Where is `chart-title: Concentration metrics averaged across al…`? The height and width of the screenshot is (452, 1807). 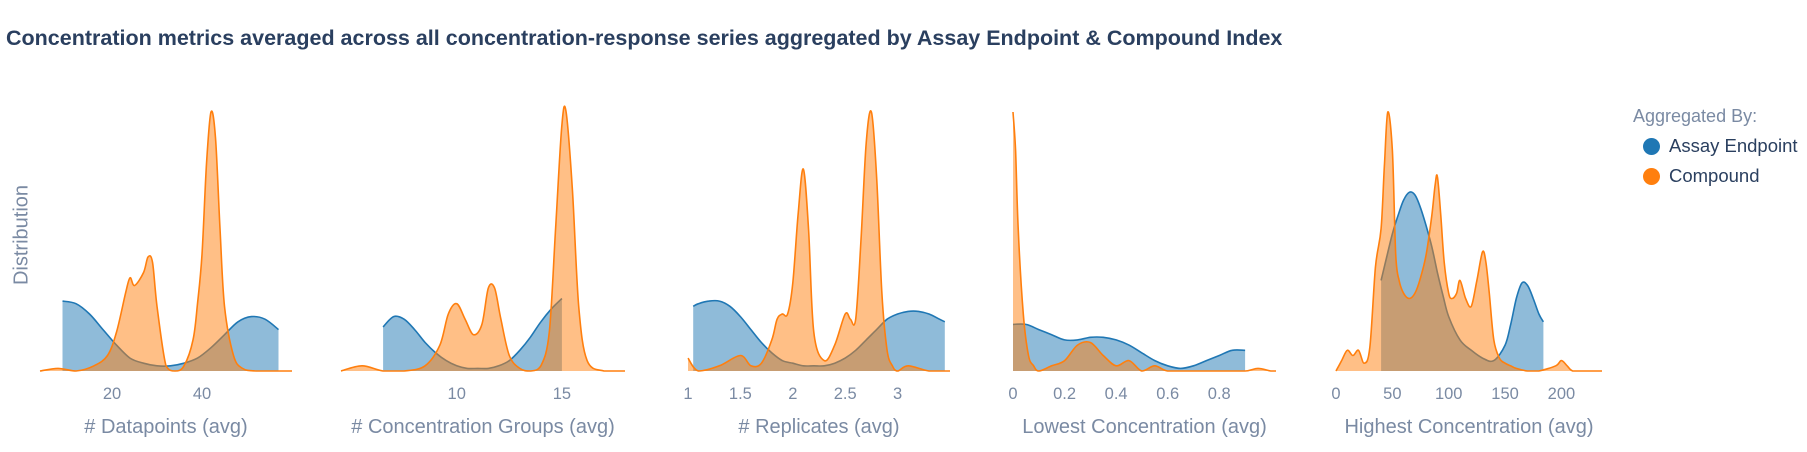 chart-title: Concentration metrics averaged across al… is located at coordinates (644, 38).